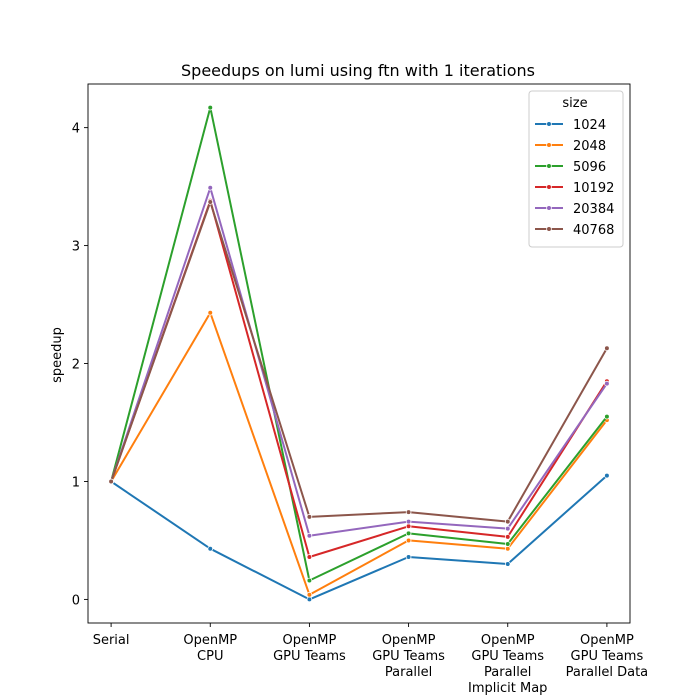  Describe the element at coordinates (76, 600) in the screenshot. I see `y-tick-label: 0` at that location.